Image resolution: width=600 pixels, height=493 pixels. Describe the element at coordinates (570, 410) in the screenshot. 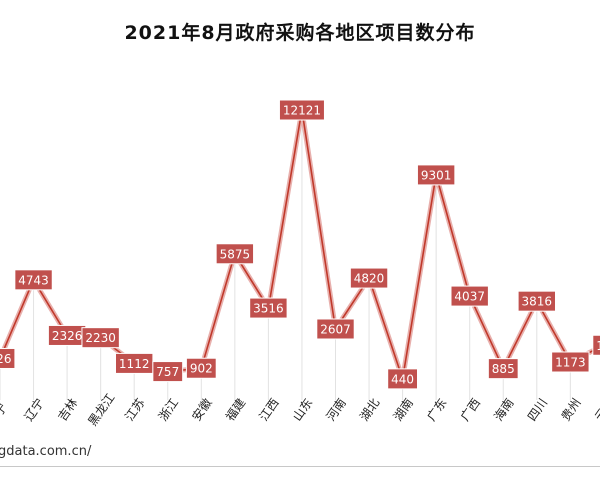

I see `x-tick-label: 贵州` at that location.